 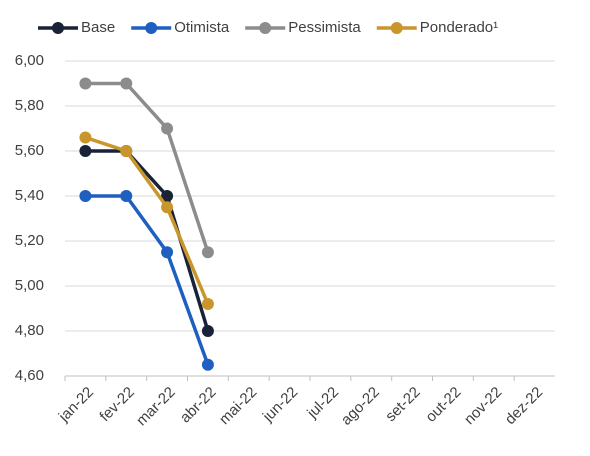 I want to click on x-tick-label: mai-22, so click(x=238, y=406).